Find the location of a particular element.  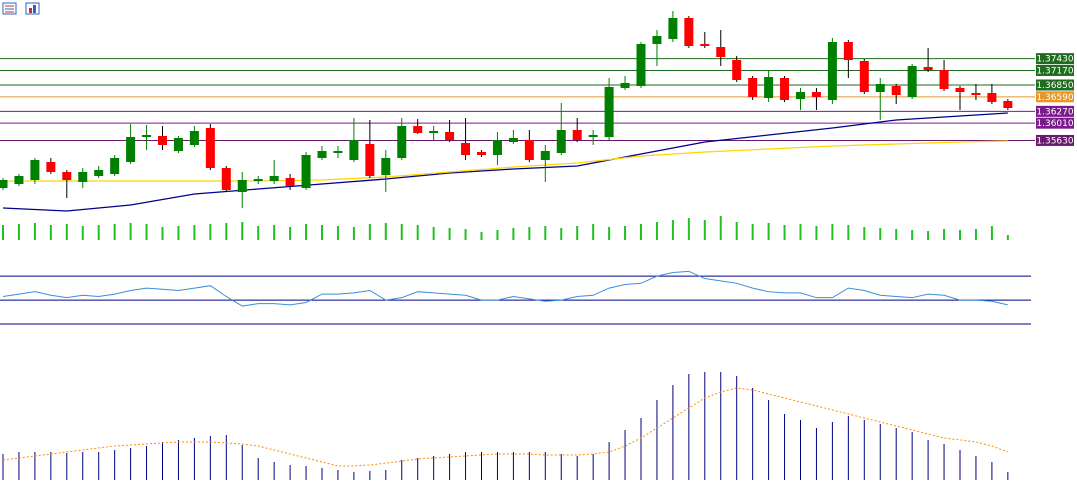

toolbar-icons is located at coordinates (21, 8).